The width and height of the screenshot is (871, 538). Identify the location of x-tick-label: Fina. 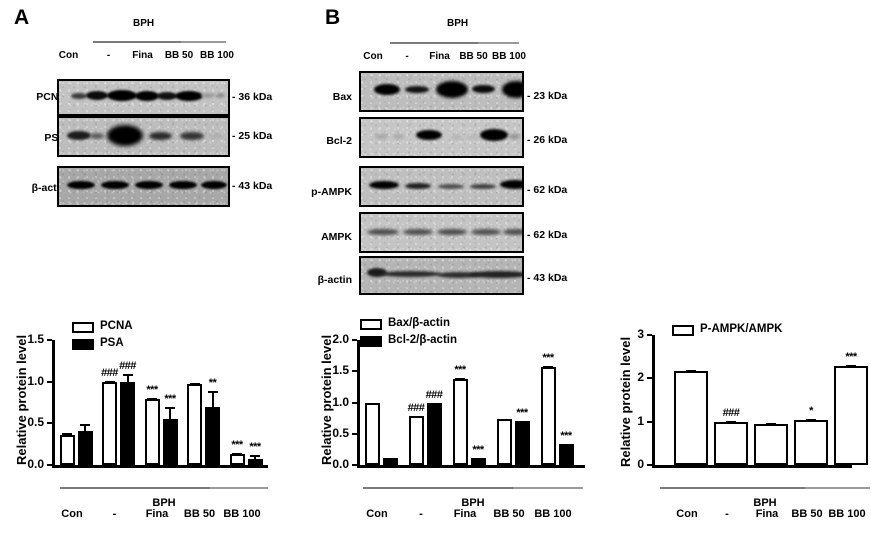
(157, 514).